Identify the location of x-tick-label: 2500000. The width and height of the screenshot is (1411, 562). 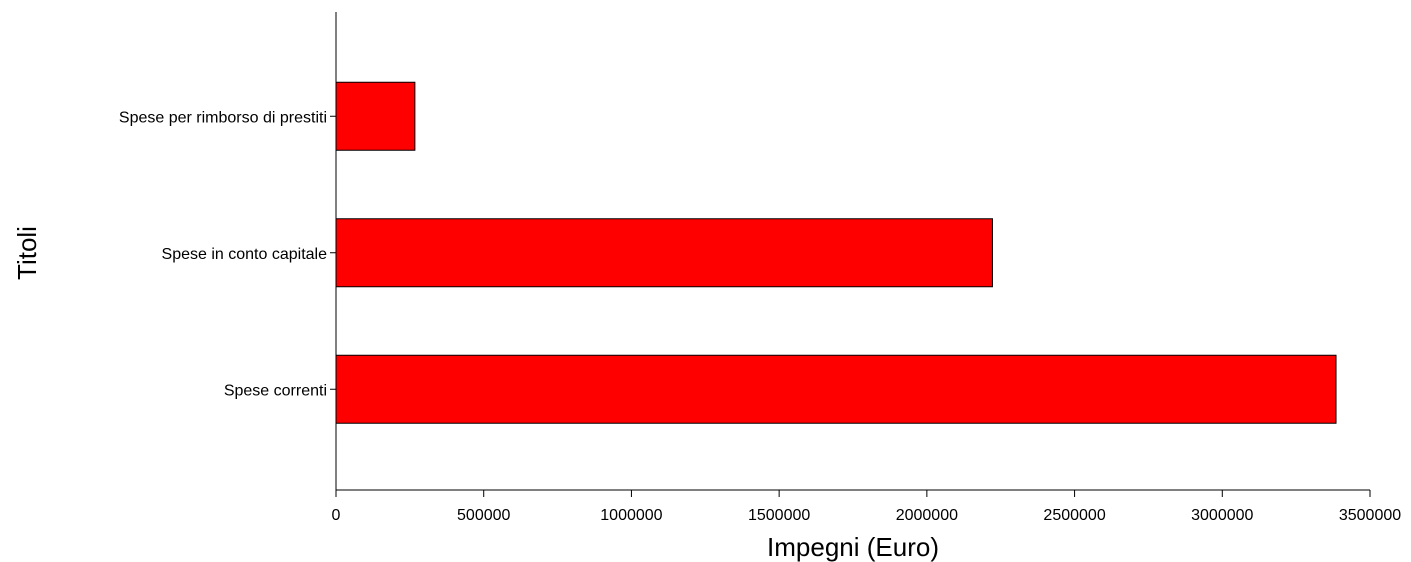
(1074, 515).